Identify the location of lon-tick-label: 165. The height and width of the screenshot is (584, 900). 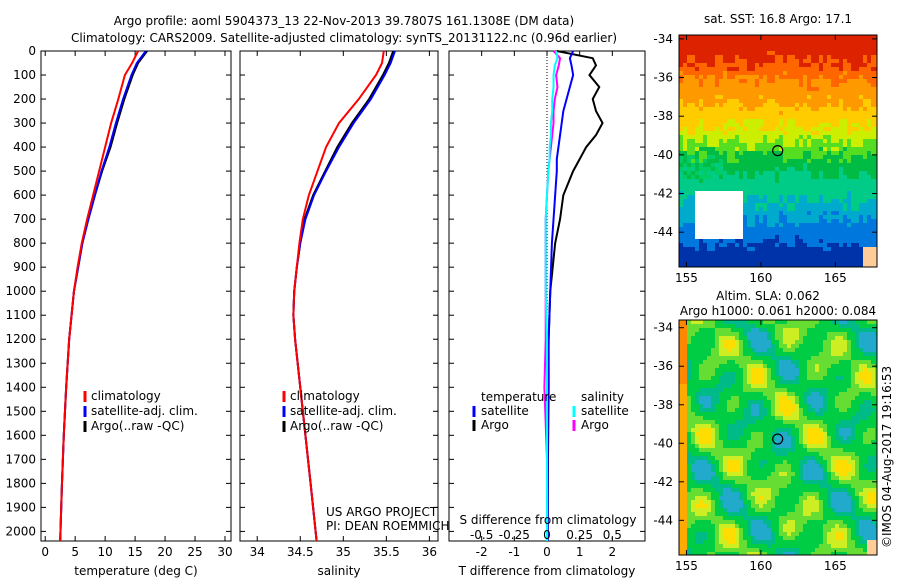
(835, 278).